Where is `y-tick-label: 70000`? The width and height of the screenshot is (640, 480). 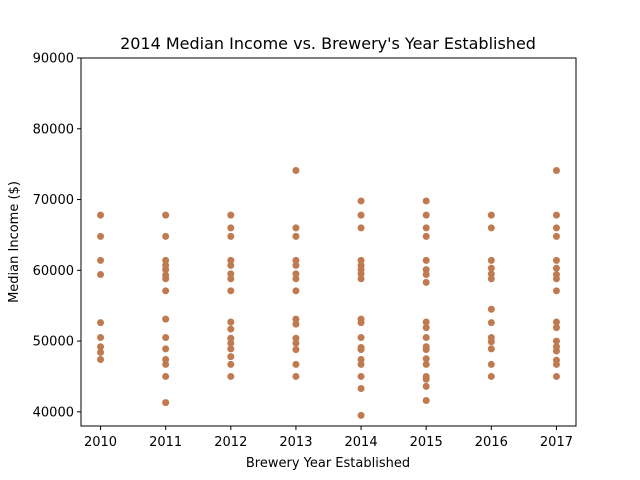 y-tick-label: 70000 is located at coordinates (53, 200).